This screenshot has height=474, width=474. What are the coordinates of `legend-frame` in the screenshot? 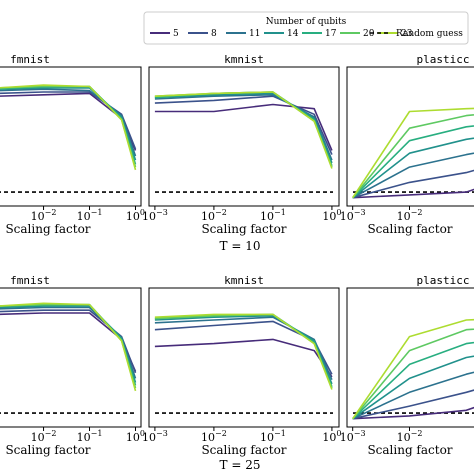 It's located at (306, 28).